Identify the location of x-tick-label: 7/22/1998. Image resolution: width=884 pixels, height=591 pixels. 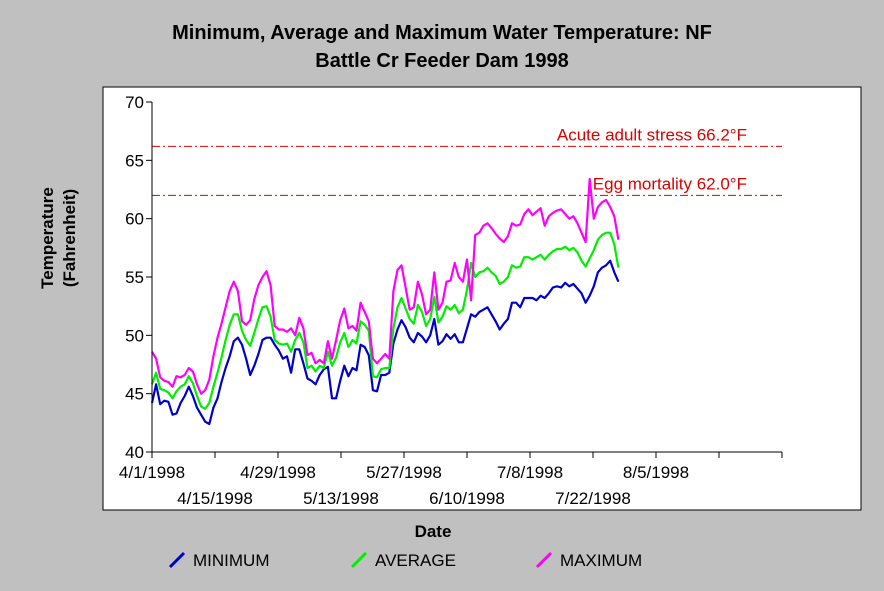
(593, 498).